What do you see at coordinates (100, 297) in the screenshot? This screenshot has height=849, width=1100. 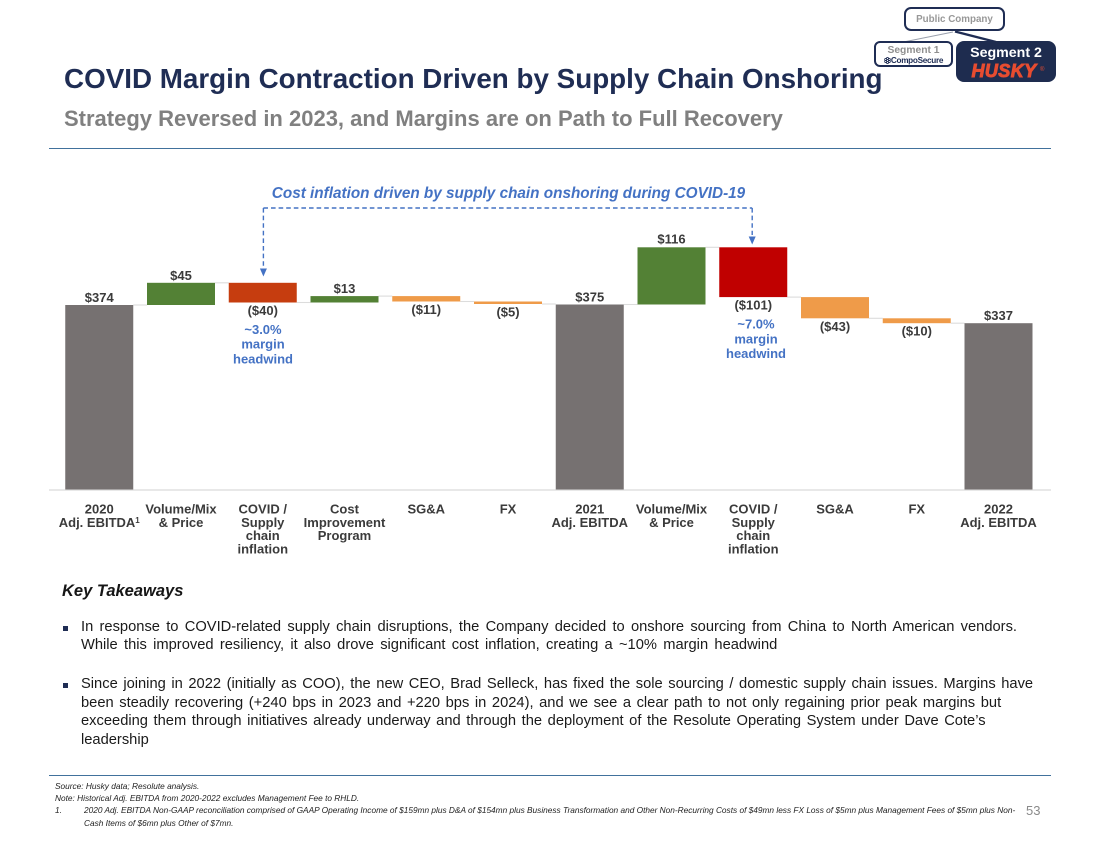 I see `svg-text: $374` at bounding box center [100, 297].